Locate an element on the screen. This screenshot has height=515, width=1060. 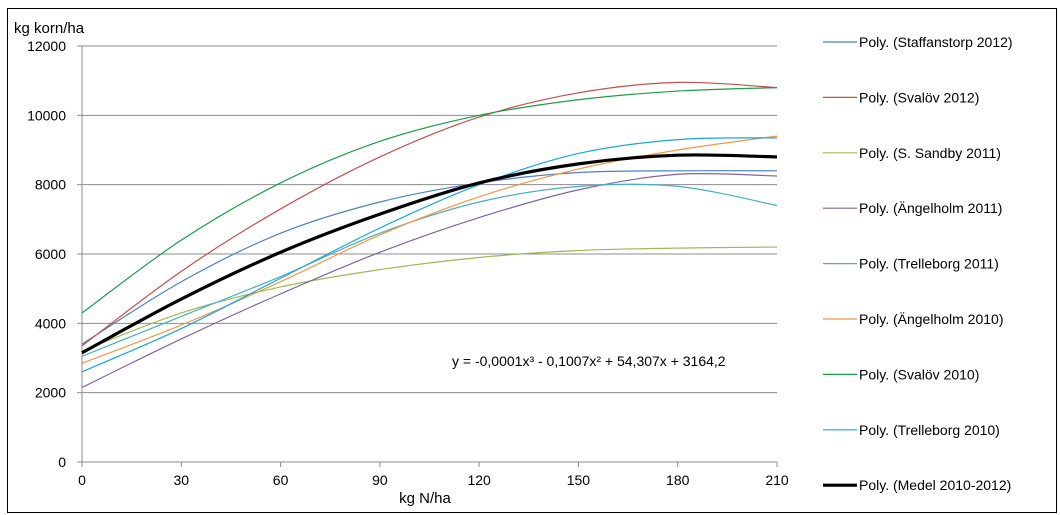
legend-item: Poly. (Svalöv 2010) is located at coordinates (901, 374).